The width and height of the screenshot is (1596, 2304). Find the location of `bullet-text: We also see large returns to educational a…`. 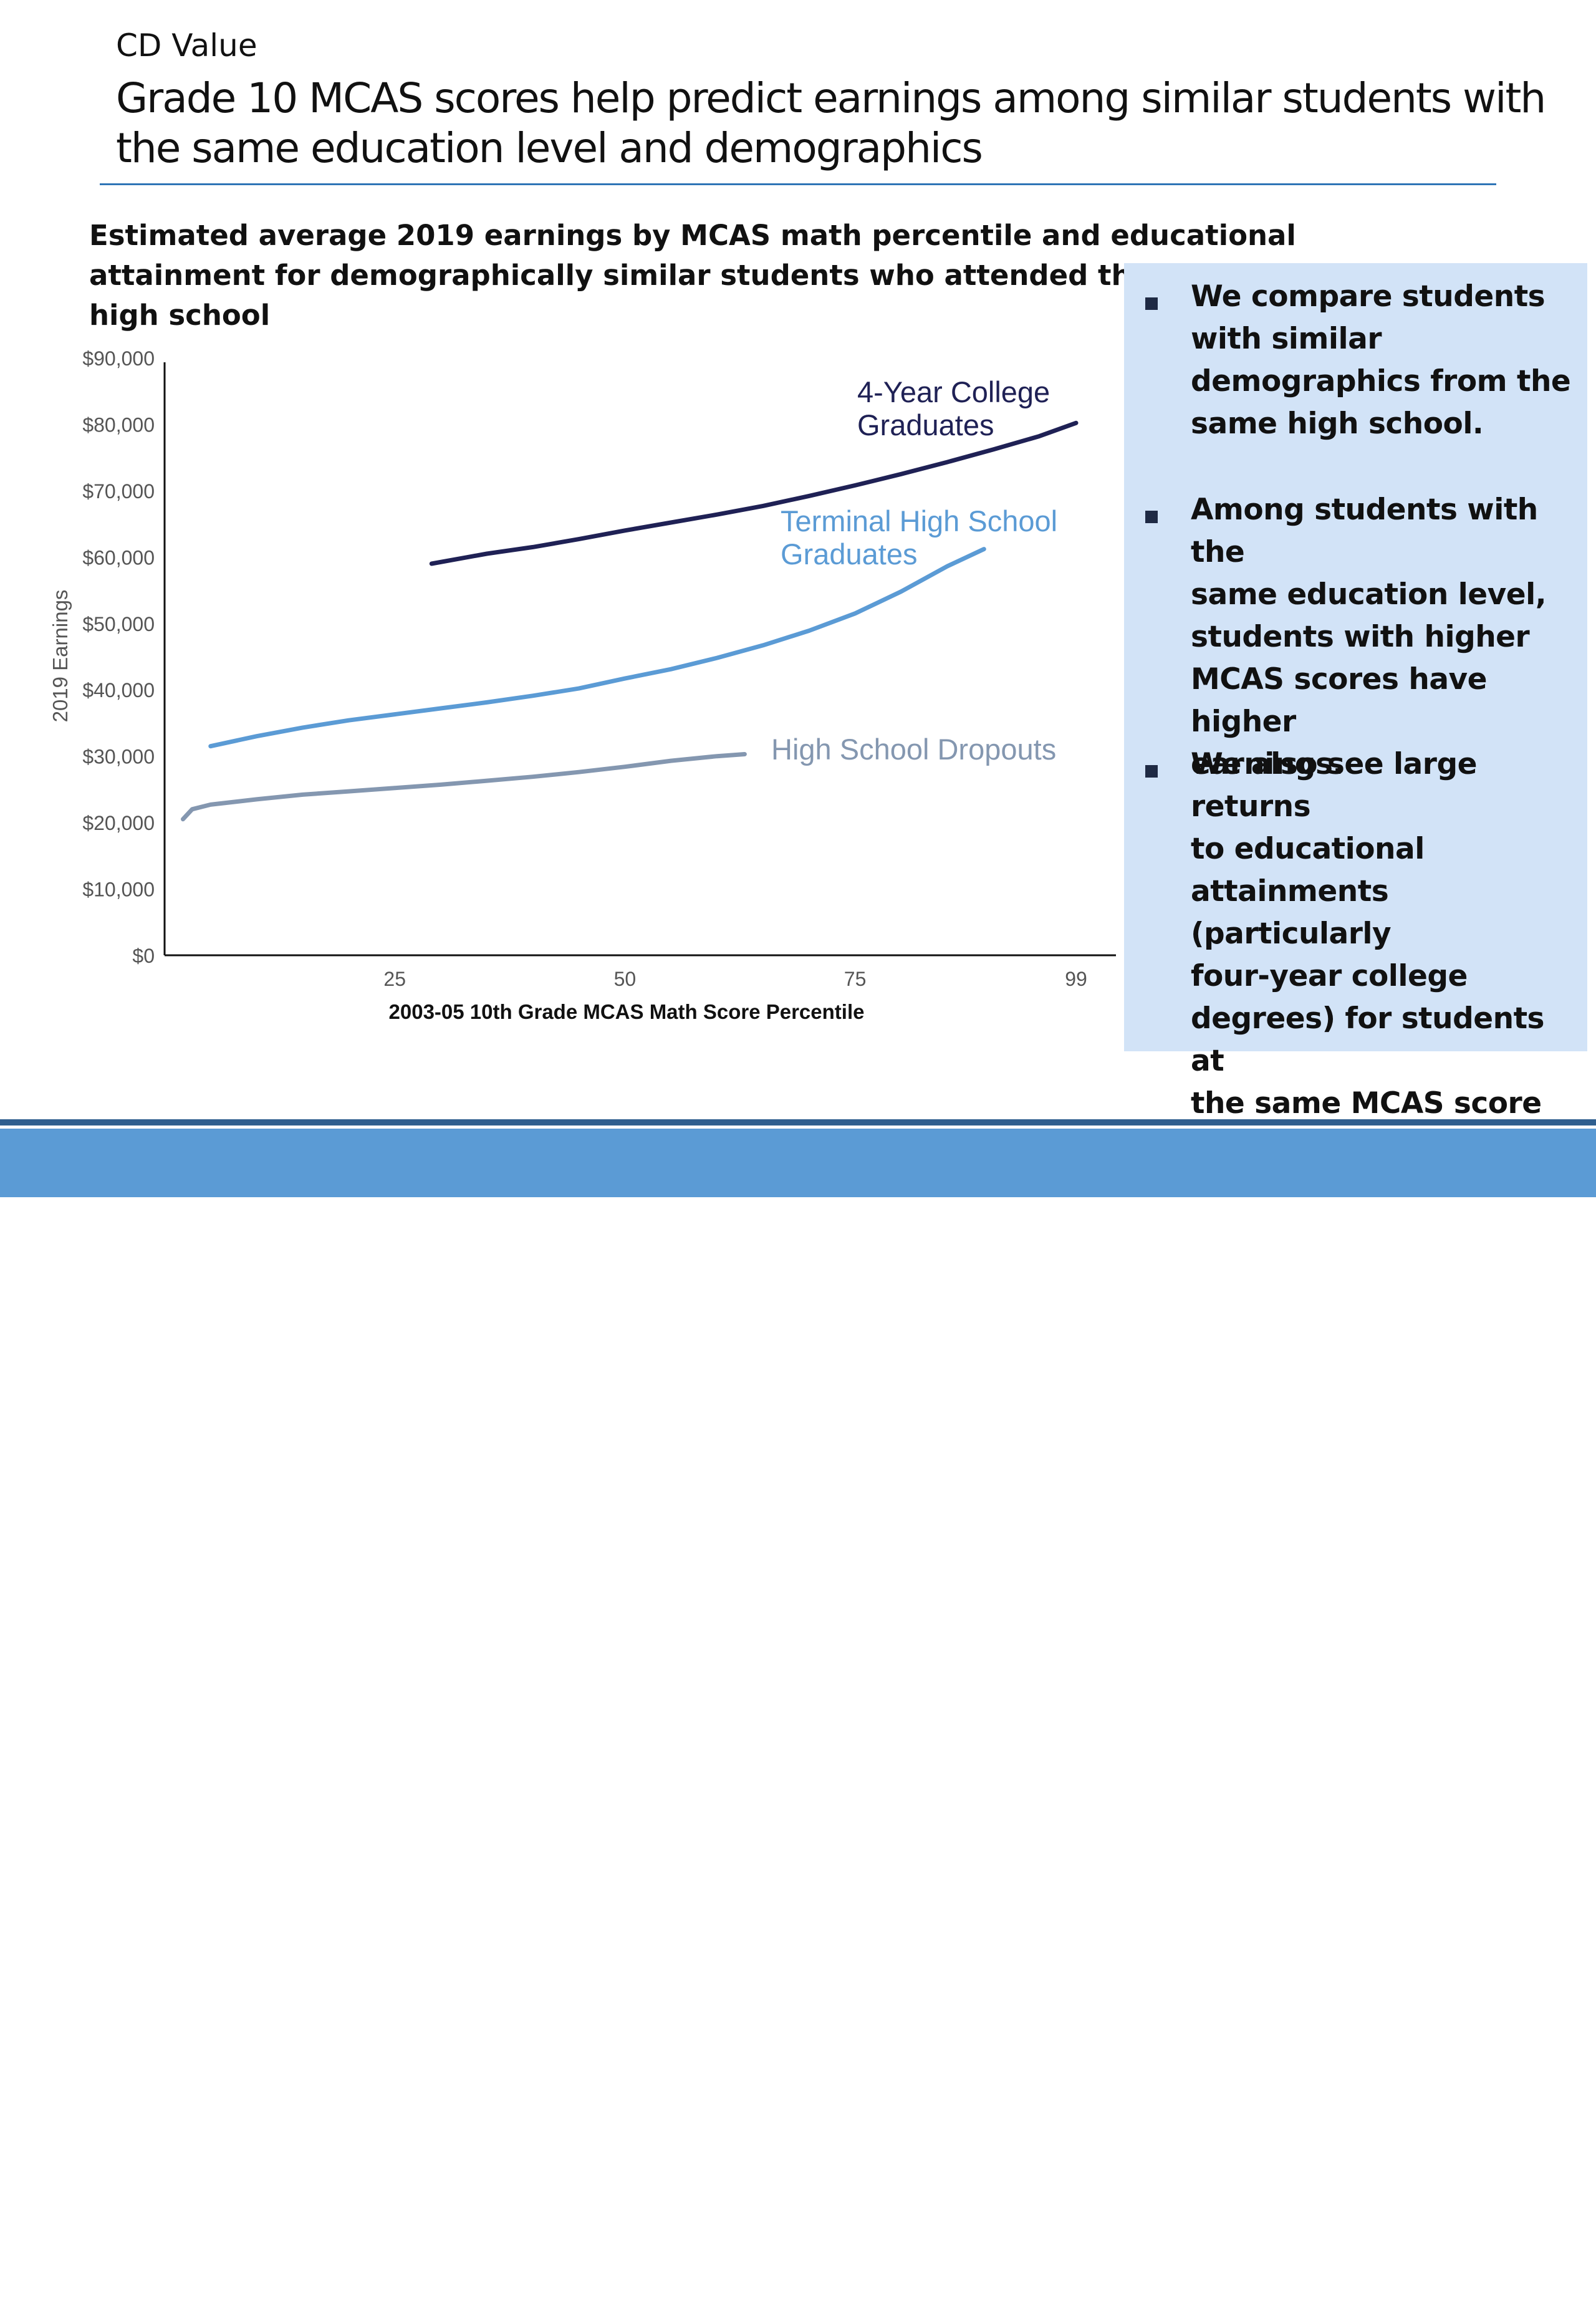

bullet-text: We also see large returns to educational a… is located at coordinates (1384, 955).